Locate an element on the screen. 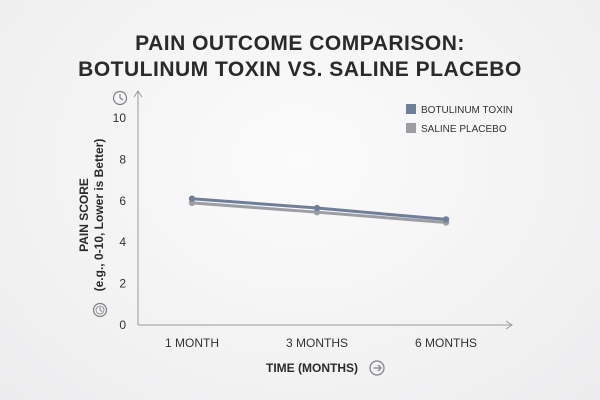 This screenshot has height=400, width=600. y-axis-label-line-1: PAIN SCORE is located at coordinates (84, 215).